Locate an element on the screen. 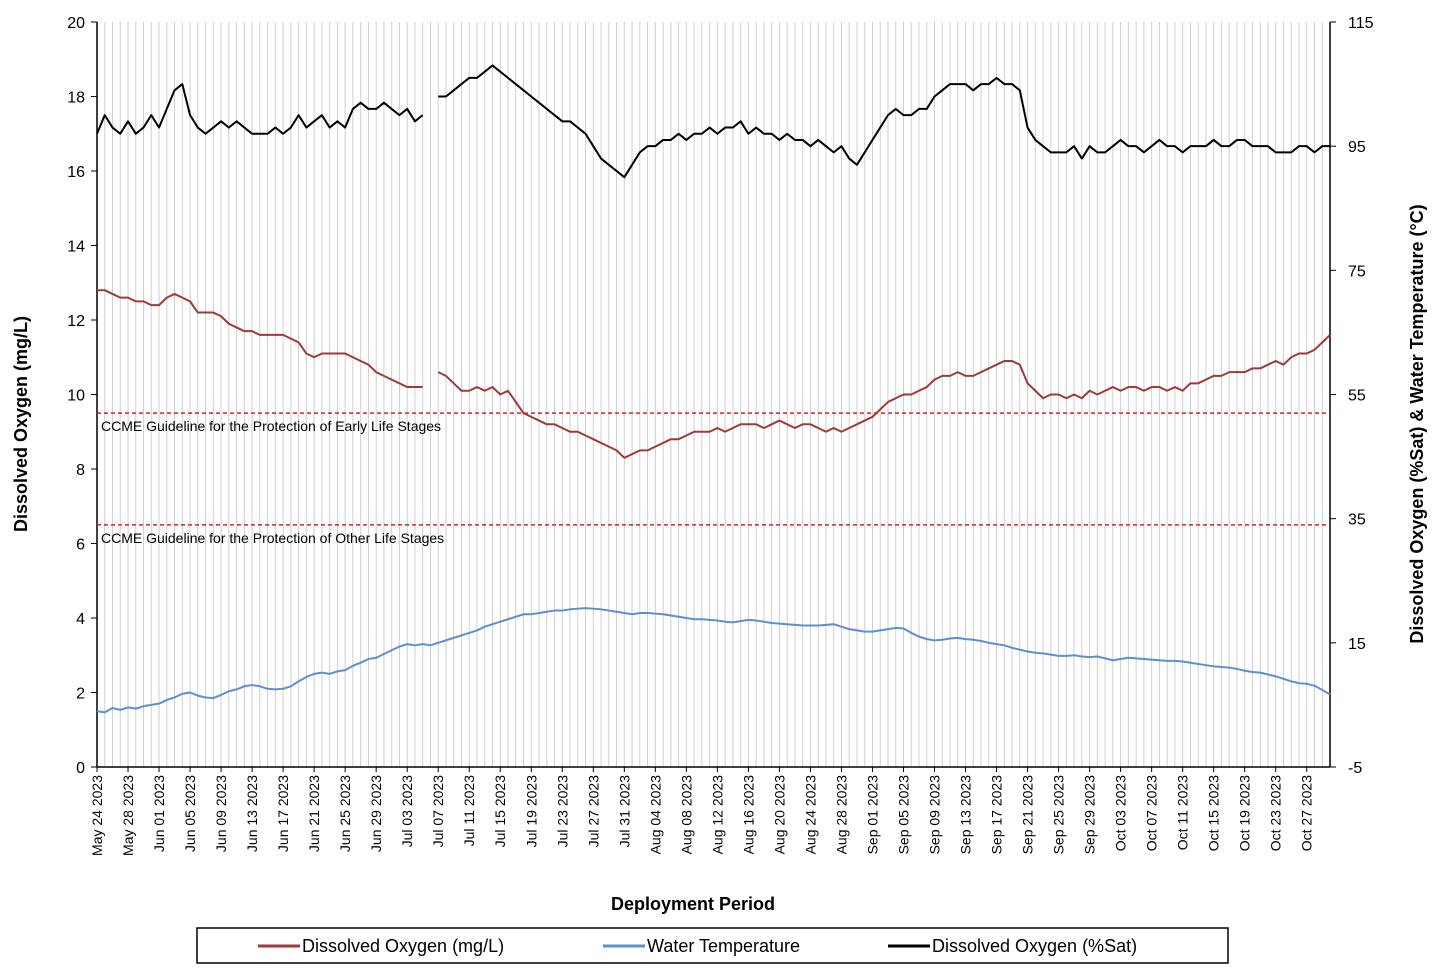 This screenshot has height=969, width=1442. x-tick-label: Aug 20 2023 is located at coordinates (779, 815).